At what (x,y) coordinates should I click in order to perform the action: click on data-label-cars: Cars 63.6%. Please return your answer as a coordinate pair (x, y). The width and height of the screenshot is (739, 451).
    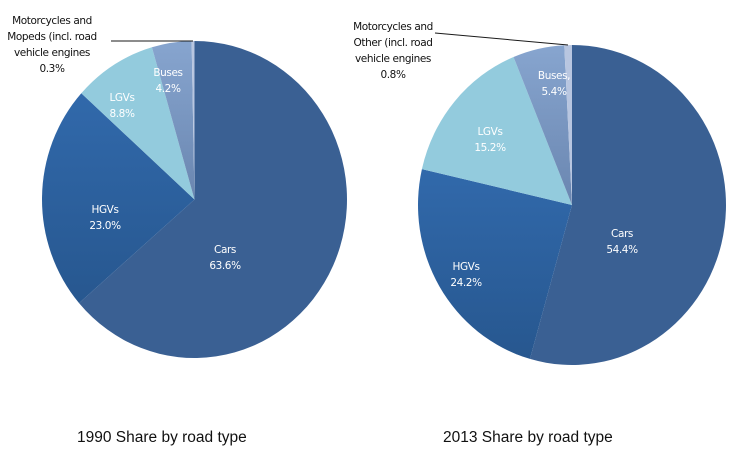
    Looking at the image, I should click on (225, 258).